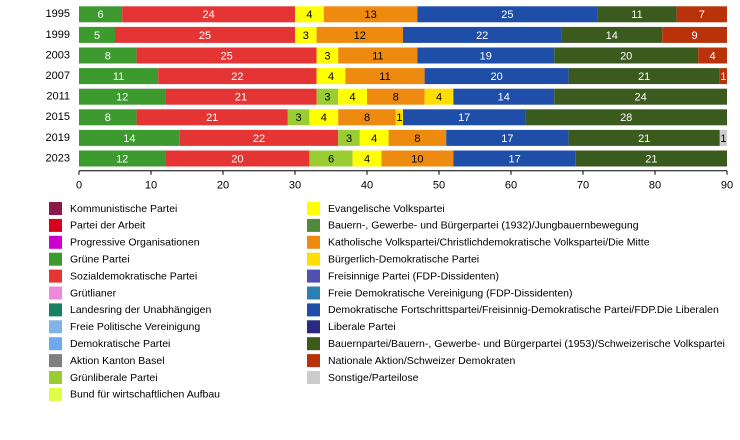 This screenshot has height=440, width=740. What do you see at coordinates (58, 158) in the screenshot?
I see `y-tick-label: 2023` at bounding box center [58, 158].